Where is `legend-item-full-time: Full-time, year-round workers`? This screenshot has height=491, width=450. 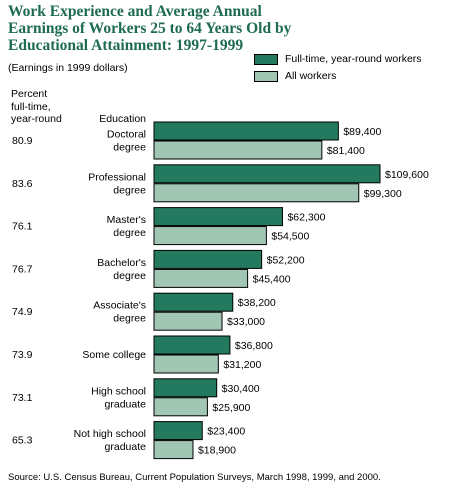
legend-item-full-time: Full-time, year-round workers is located at coordinates (338, 59).